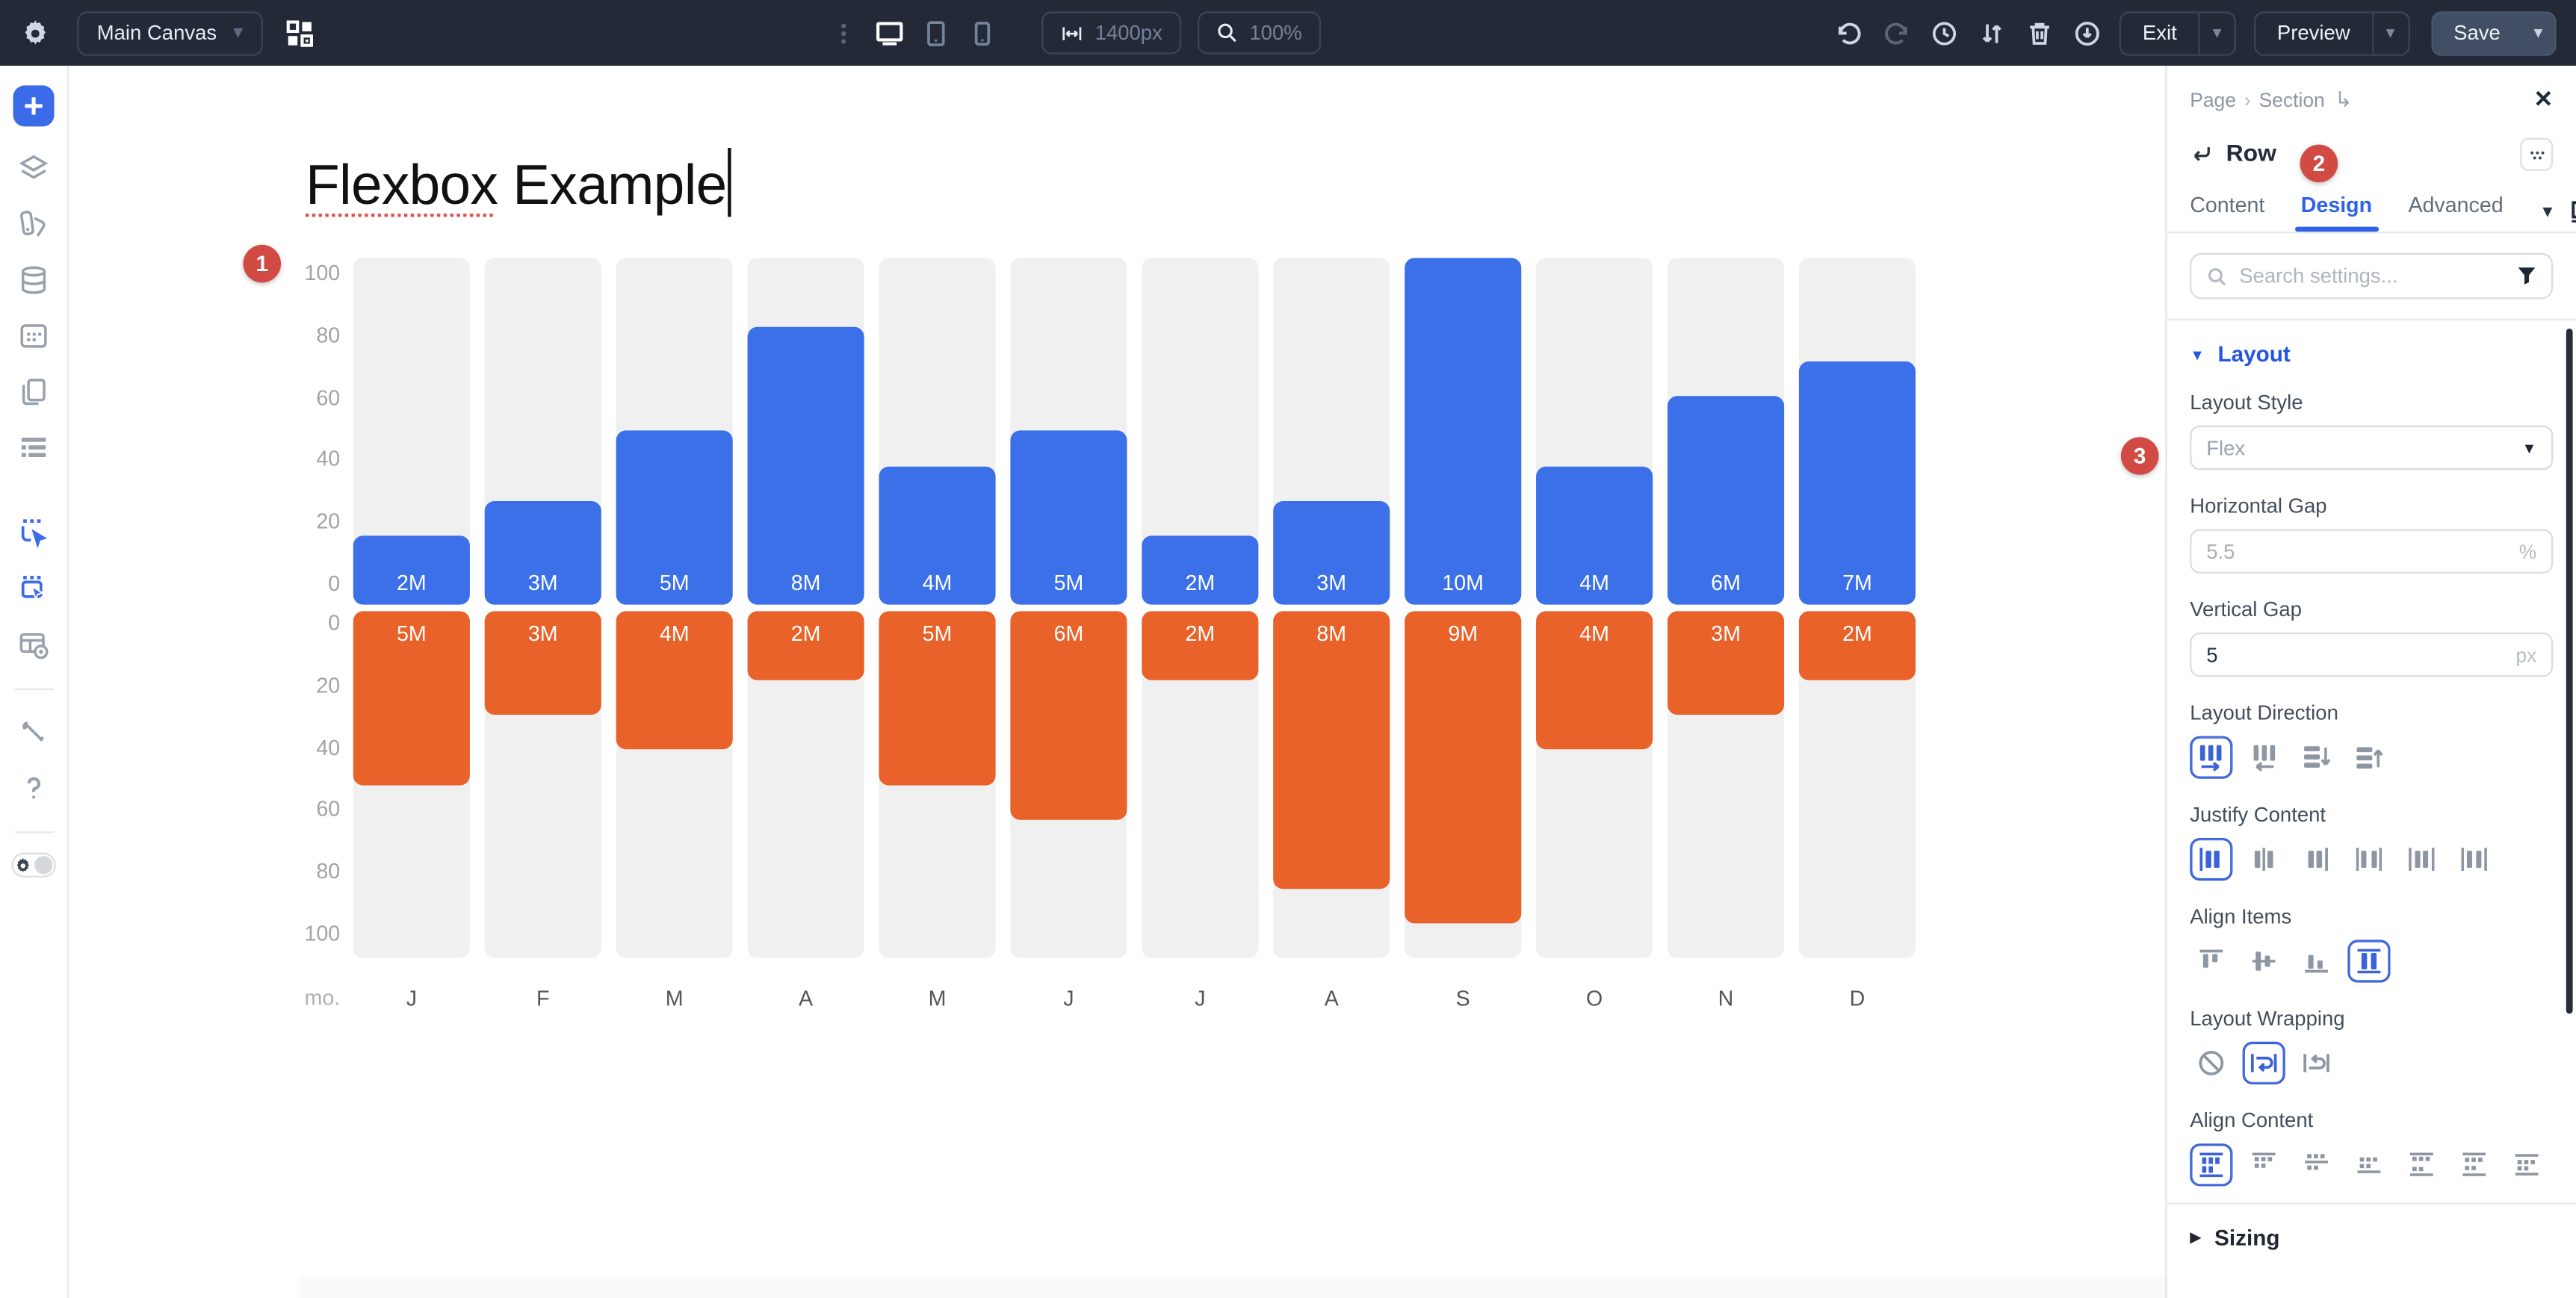 The image size is (2576, 1298). I want to click on save-button: Save ▼, so click(2493, 32).